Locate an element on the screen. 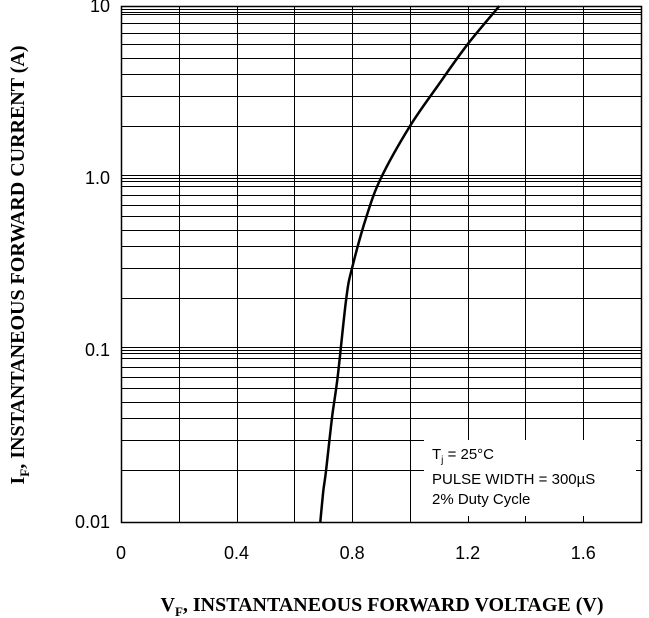 This screenshot has width=649, height=618. annotation-pulse-width: PULSE WIDTH = 300µS is located at coordinates (513, 479).